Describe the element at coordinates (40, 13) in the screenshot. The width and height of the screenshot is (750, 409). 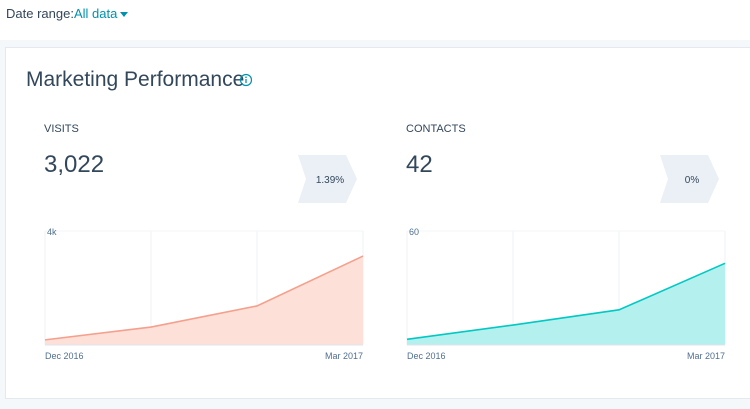
I see `filter-label: Date range:` at that location.